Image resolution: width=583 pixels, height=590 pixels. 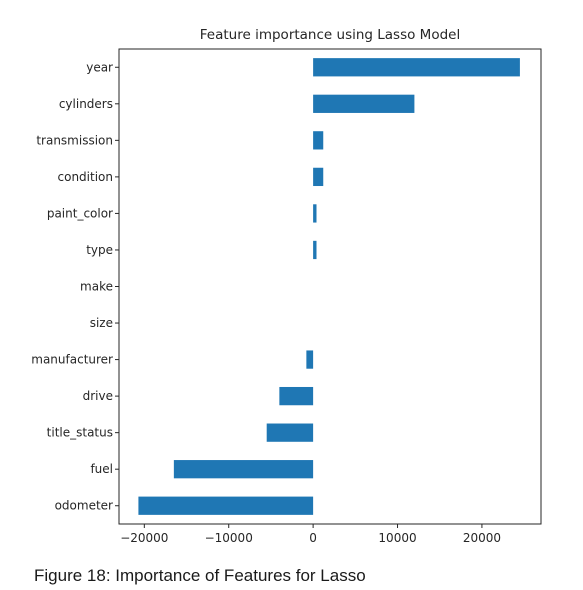 I want to click on bar-paint-color, so click(x=315, y=213).